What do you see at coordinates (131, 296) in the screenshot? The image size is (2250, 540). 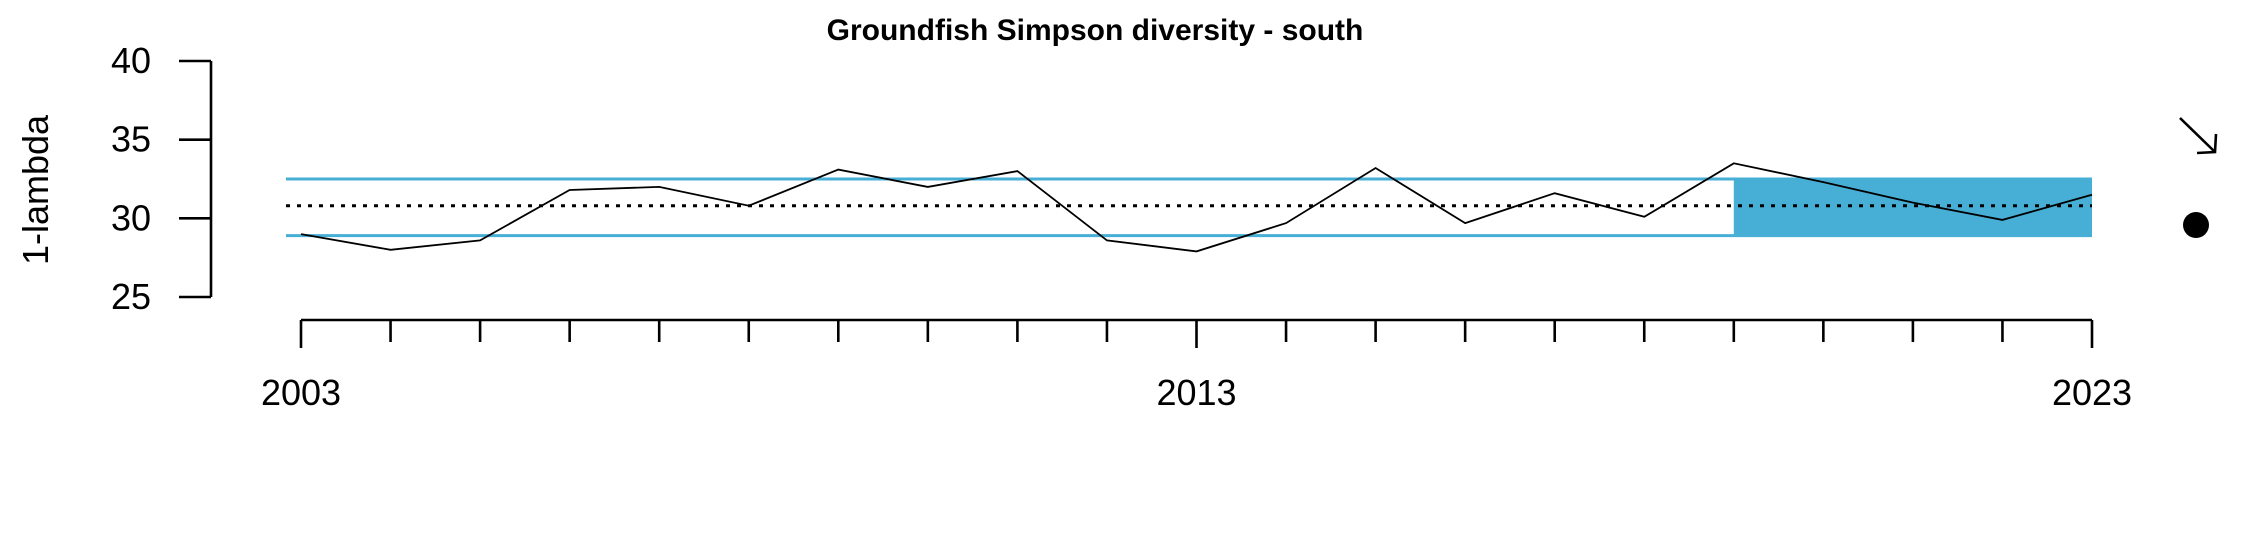 I see `y-tick-label: 25` at bounding box center [131, 296].